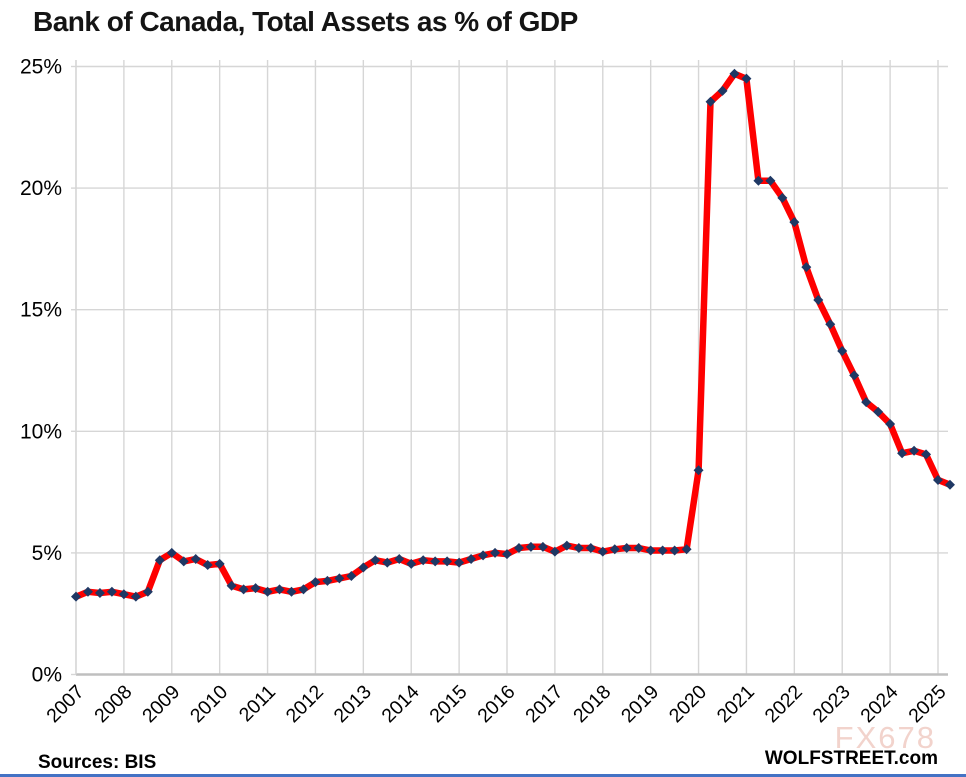  What do you see at coordinates (448, 704) in the screenshot?
I see `x-tick-label: 2015` at bounding box center [448, 704].